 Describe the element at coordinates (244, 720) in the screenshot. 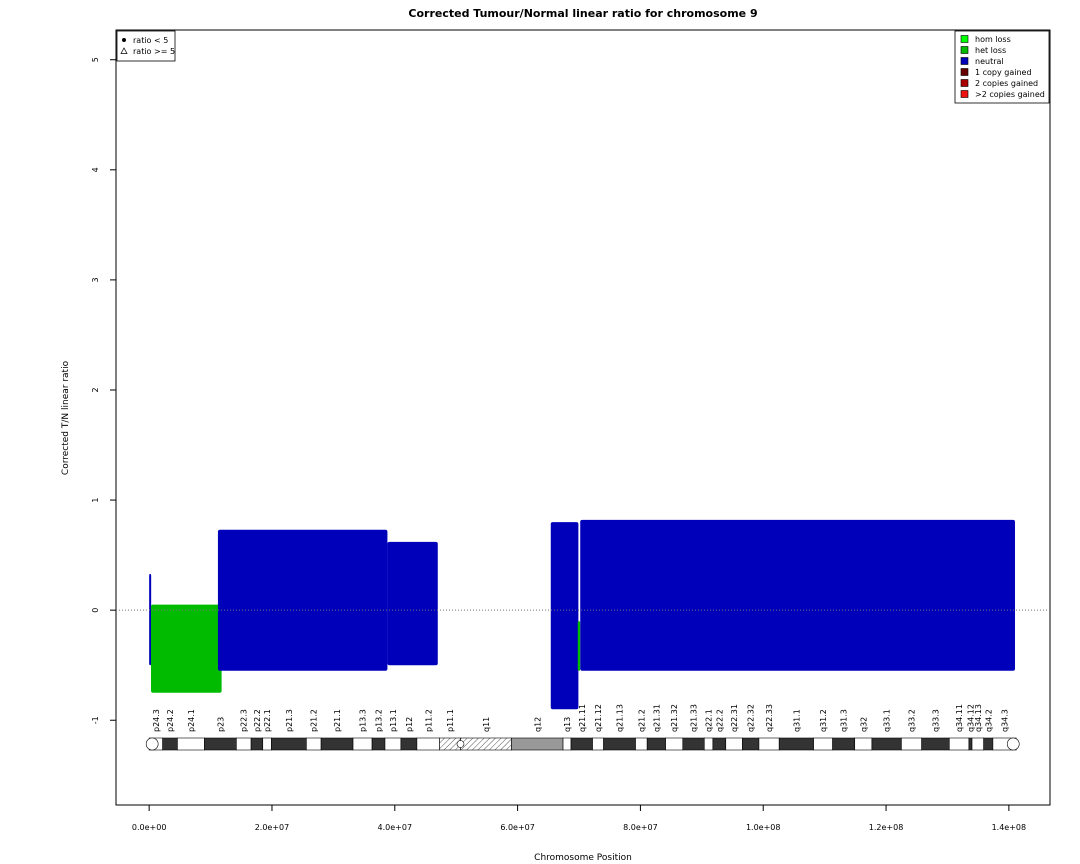

I see `cytoband-label: p22.3` at that location.